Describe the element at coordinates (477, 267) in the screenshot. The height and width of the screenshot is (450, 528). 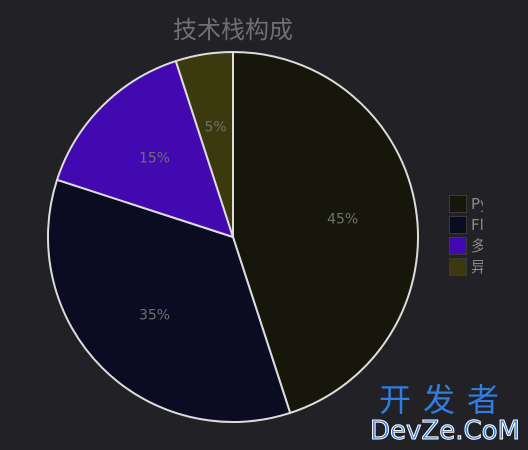
I see `legend-label: 异` at that location.